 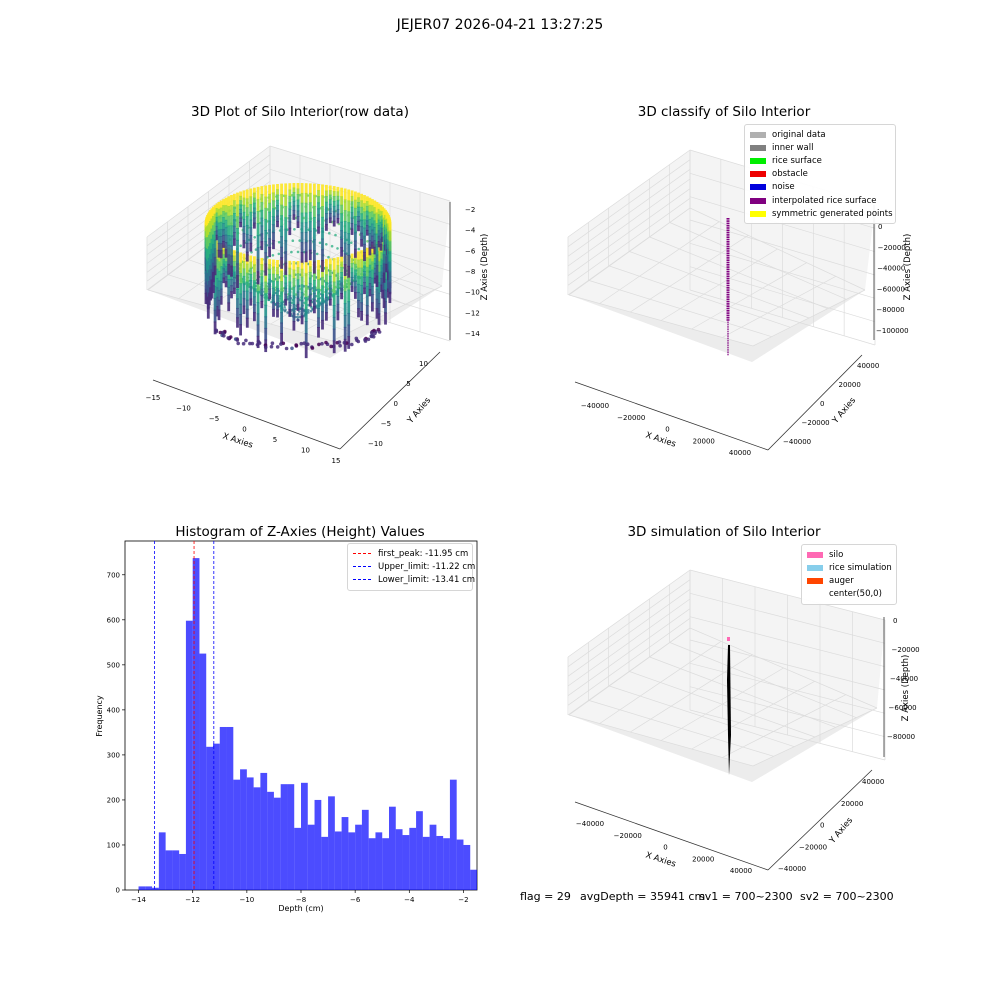 What do you see at coordinates (906, 650) in the screenshot?
I see `tick-label: −20000` at bounding box center [906, 650].